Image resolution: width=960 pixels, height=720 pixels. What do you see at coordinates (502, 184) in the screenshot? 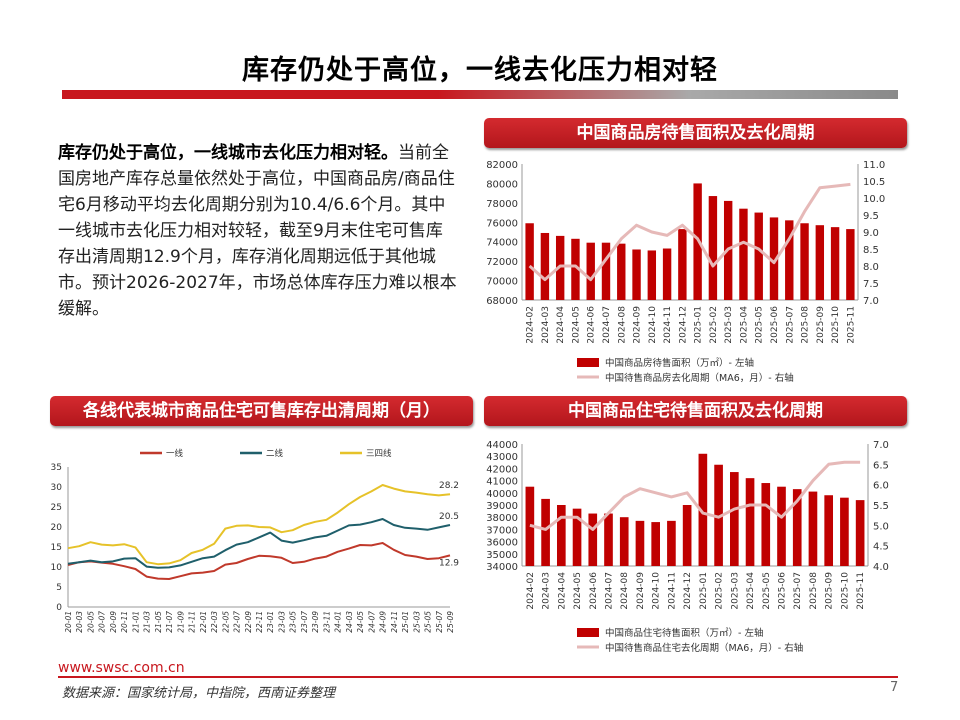
I see `y-tick-label-left: 80000` at bounding box center [502, 184].